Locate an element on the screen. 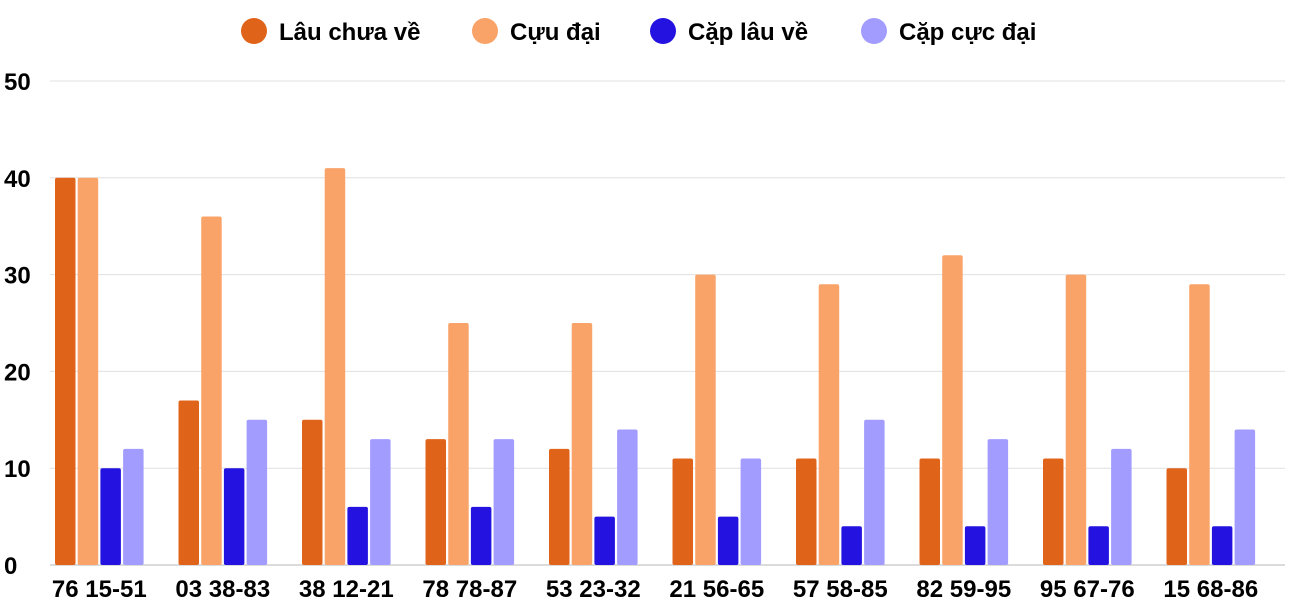 This screenshot has width=1300, height=605. y-tick-label: 40 is located at coordinates (17, 179).